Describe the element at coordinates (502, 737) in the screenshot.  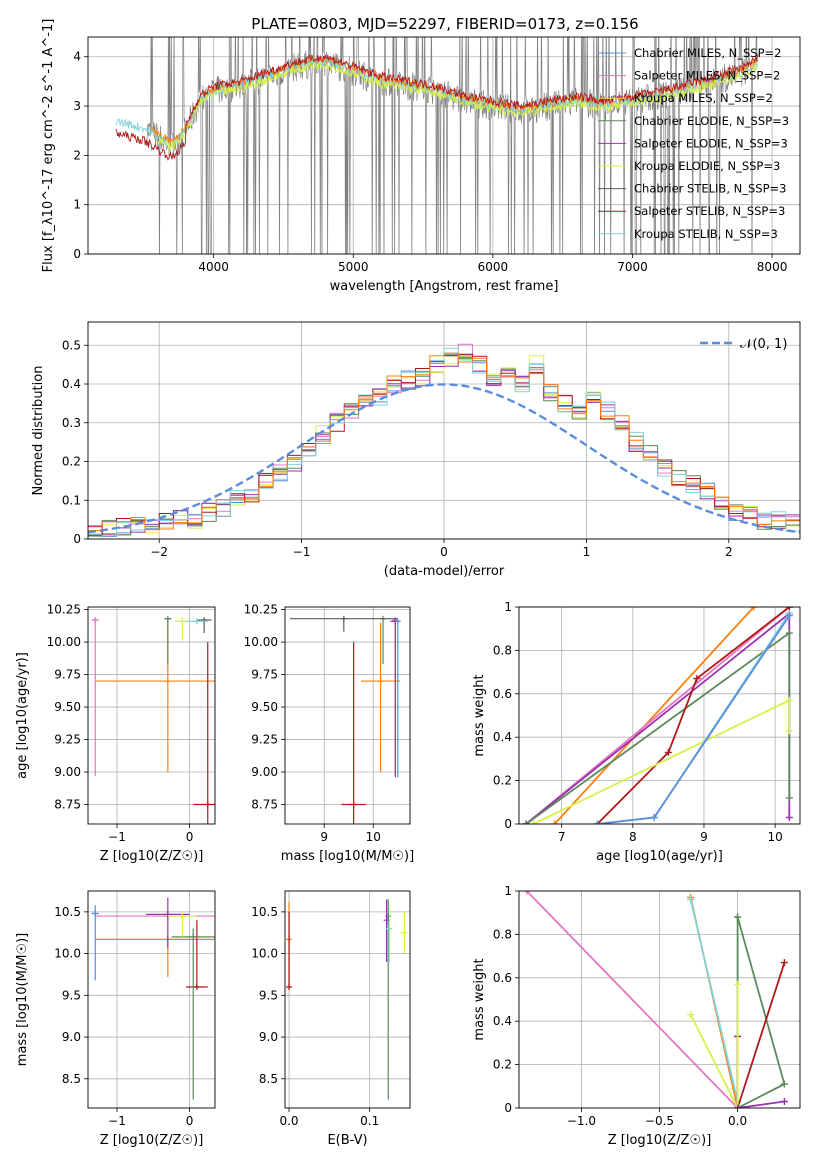
I see `y-tick-label: 0.4` at that location.